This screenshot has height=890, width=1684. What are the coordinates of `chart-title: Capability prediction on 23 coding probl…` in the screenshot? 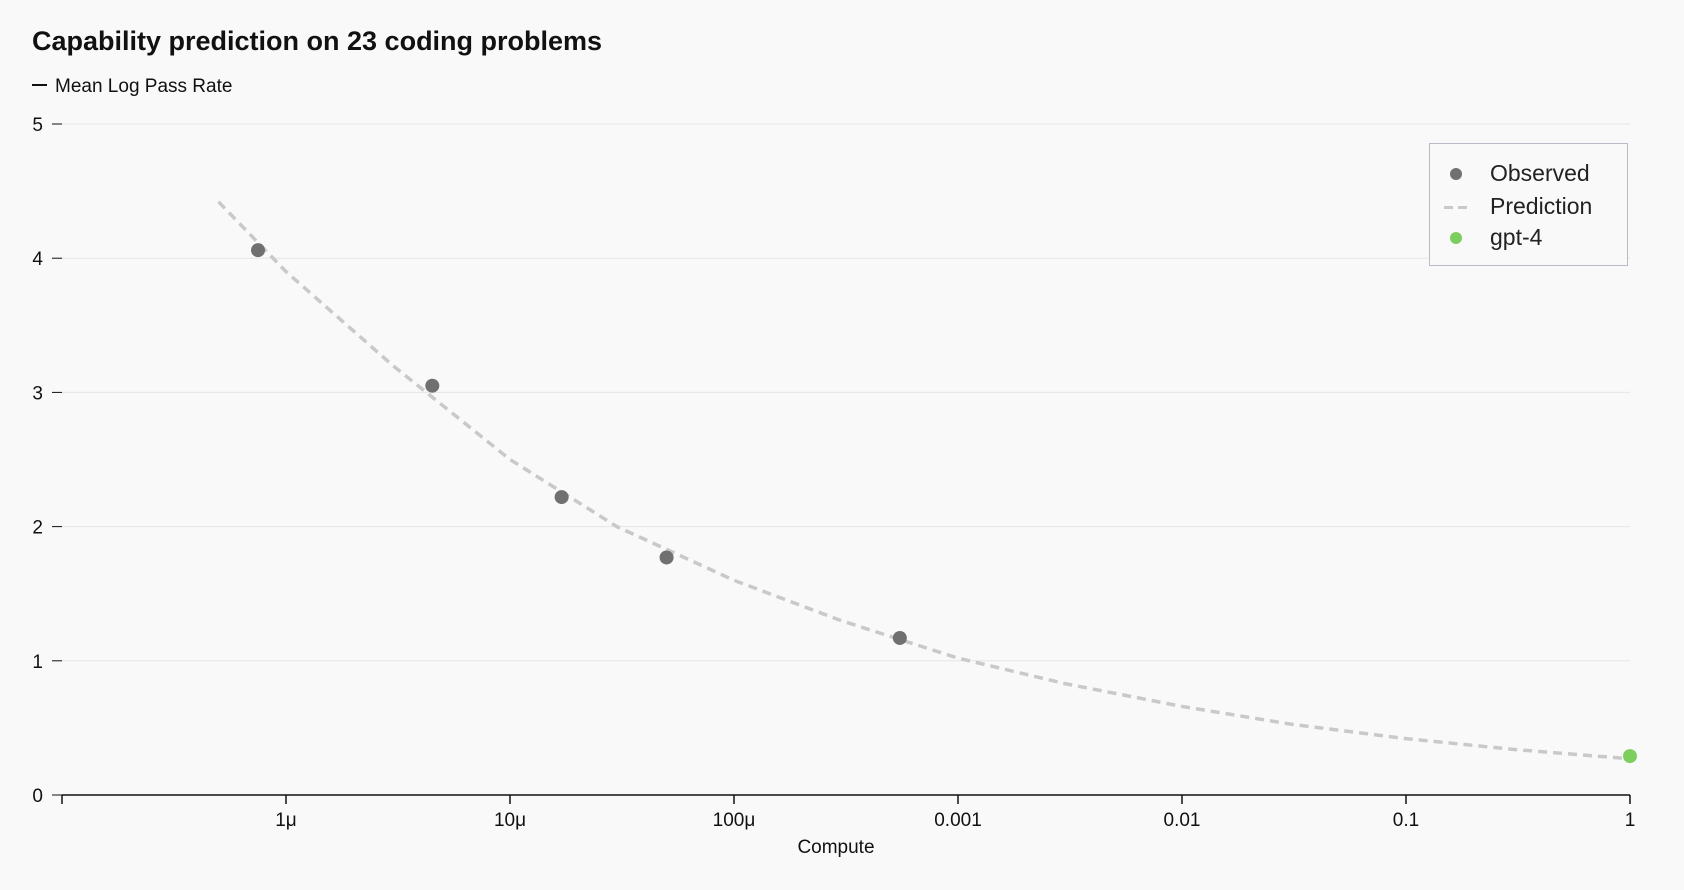 It's located at (317, 41).